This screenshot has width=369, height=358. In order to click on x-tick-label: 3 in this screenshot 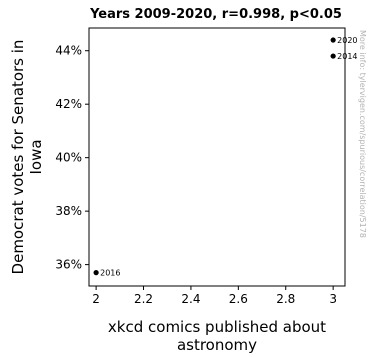, I will do `click(333, 299)`.